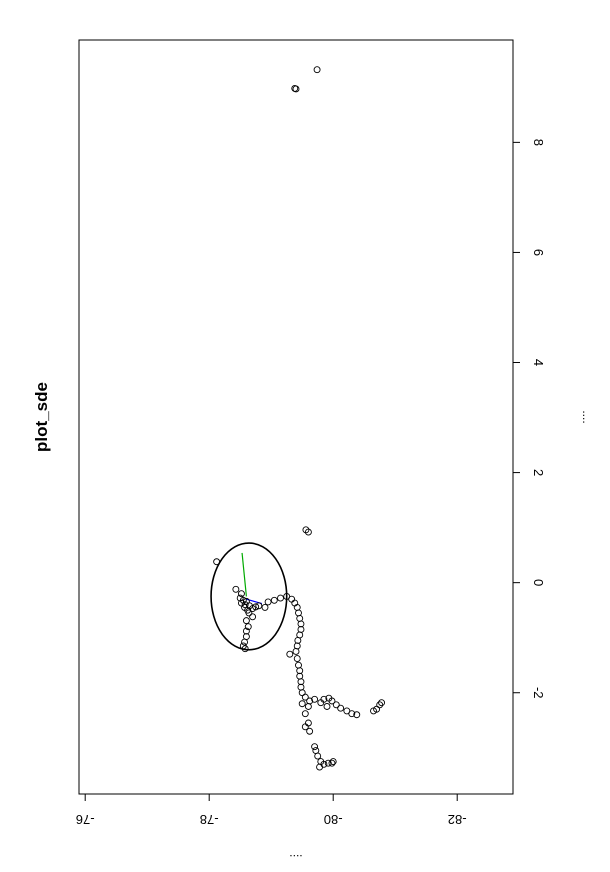 This screenshot has width=610, height=872. Describe the element at coordinates (249, 596) in the screenshot. I see `sde-ellipse` at that location.